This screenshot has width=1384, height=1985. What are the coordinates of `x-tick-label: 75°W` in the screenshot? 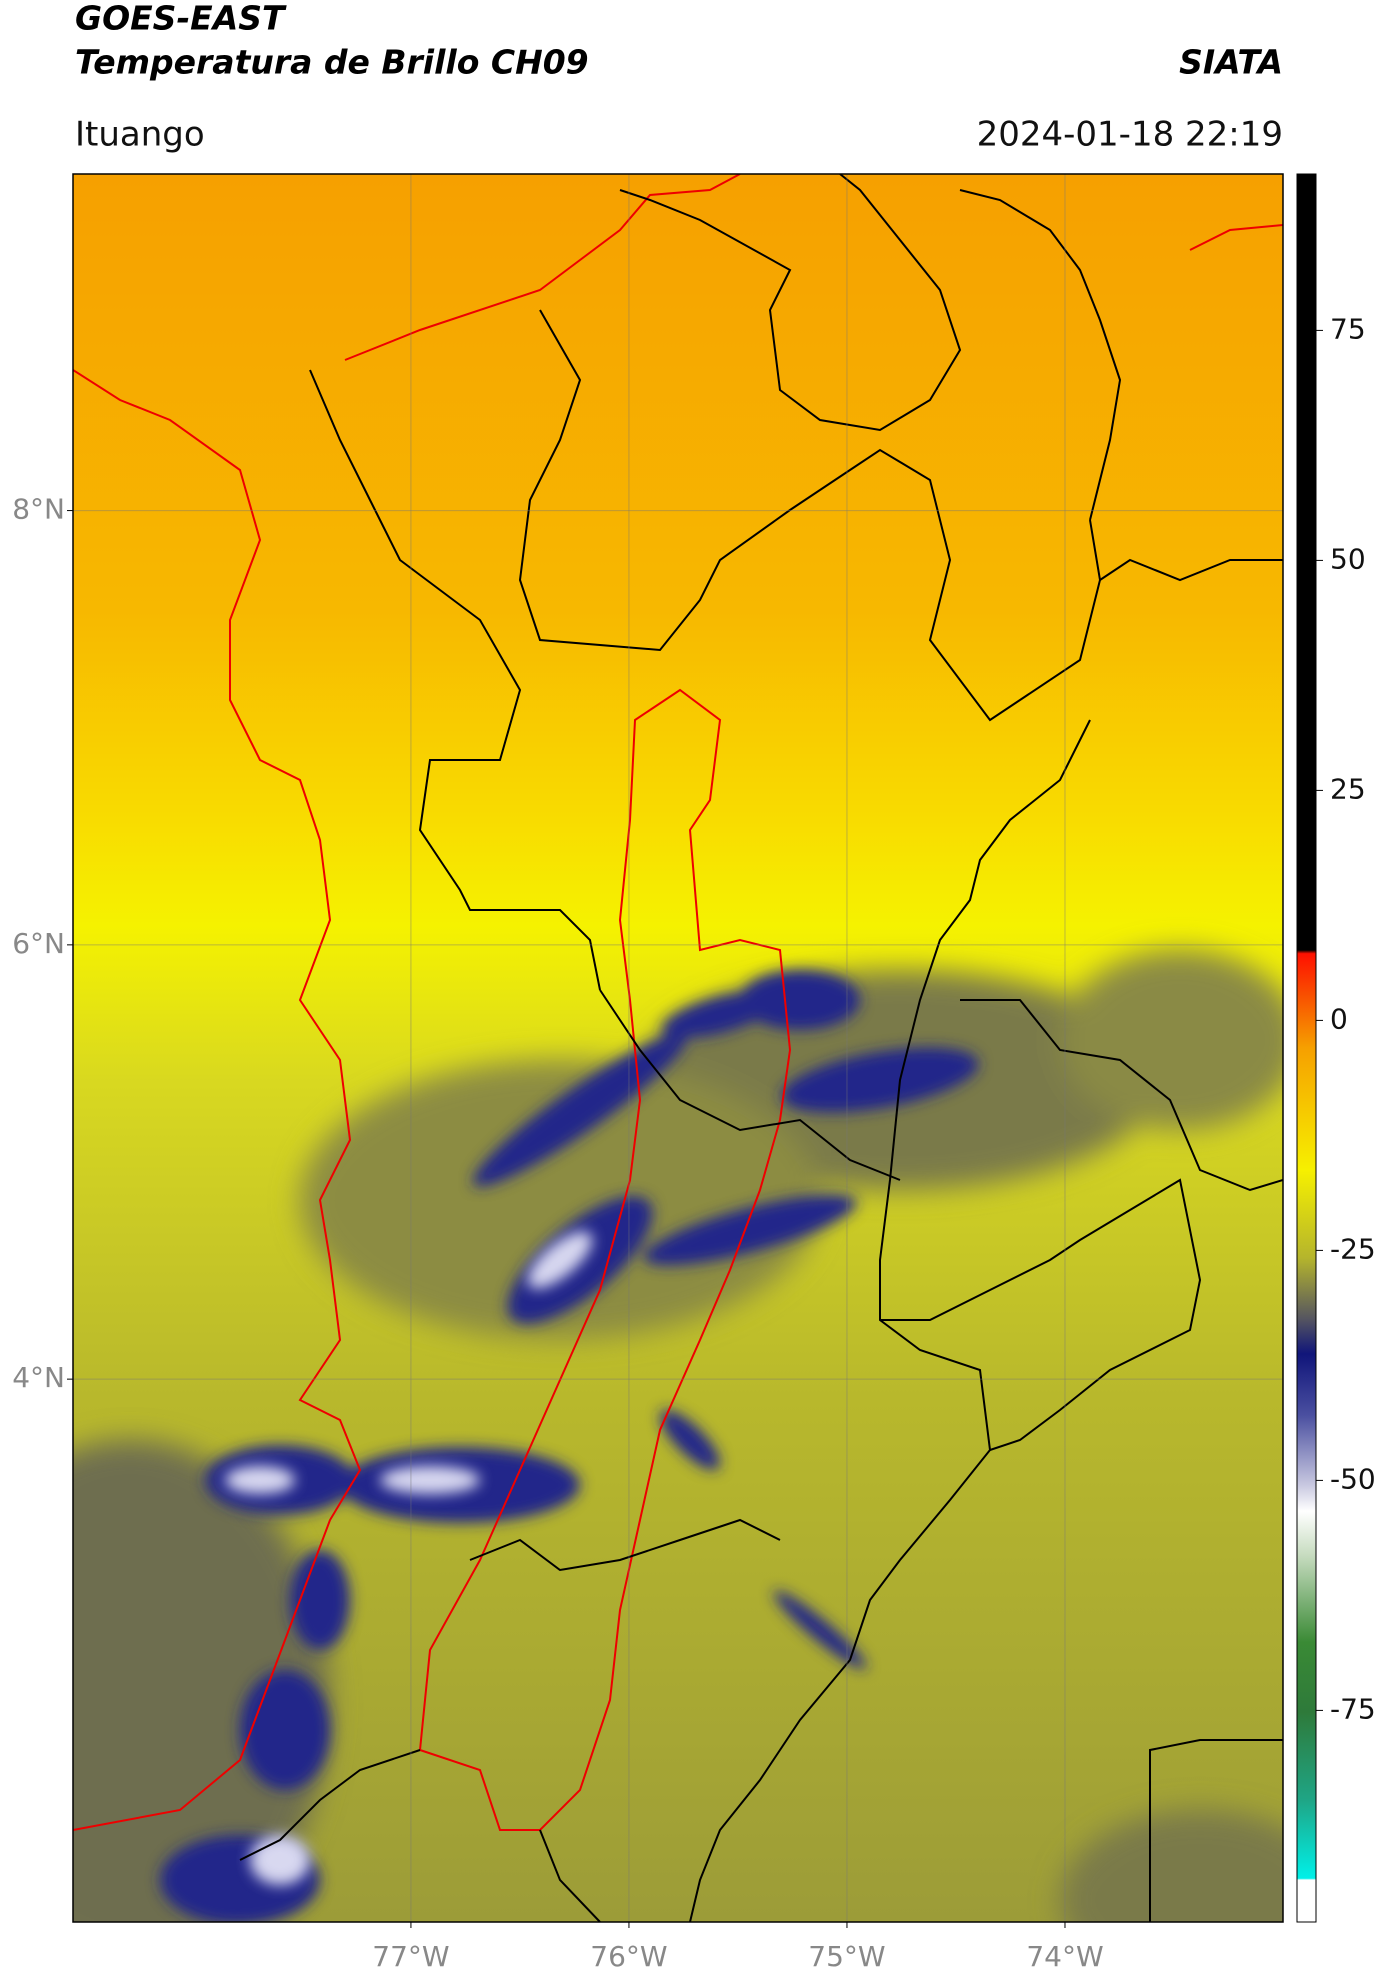 It's located at (846, 1956).